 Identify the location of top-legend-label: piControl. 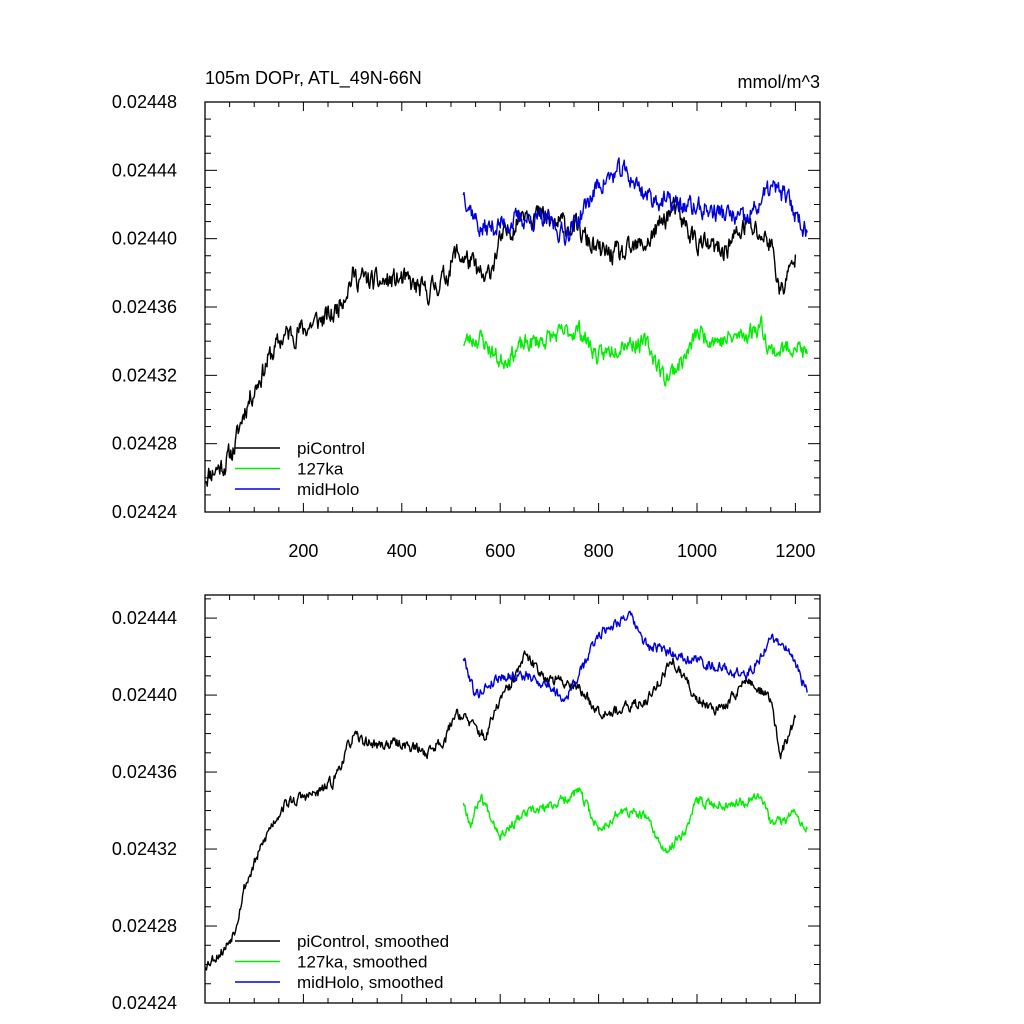
(331, 448).